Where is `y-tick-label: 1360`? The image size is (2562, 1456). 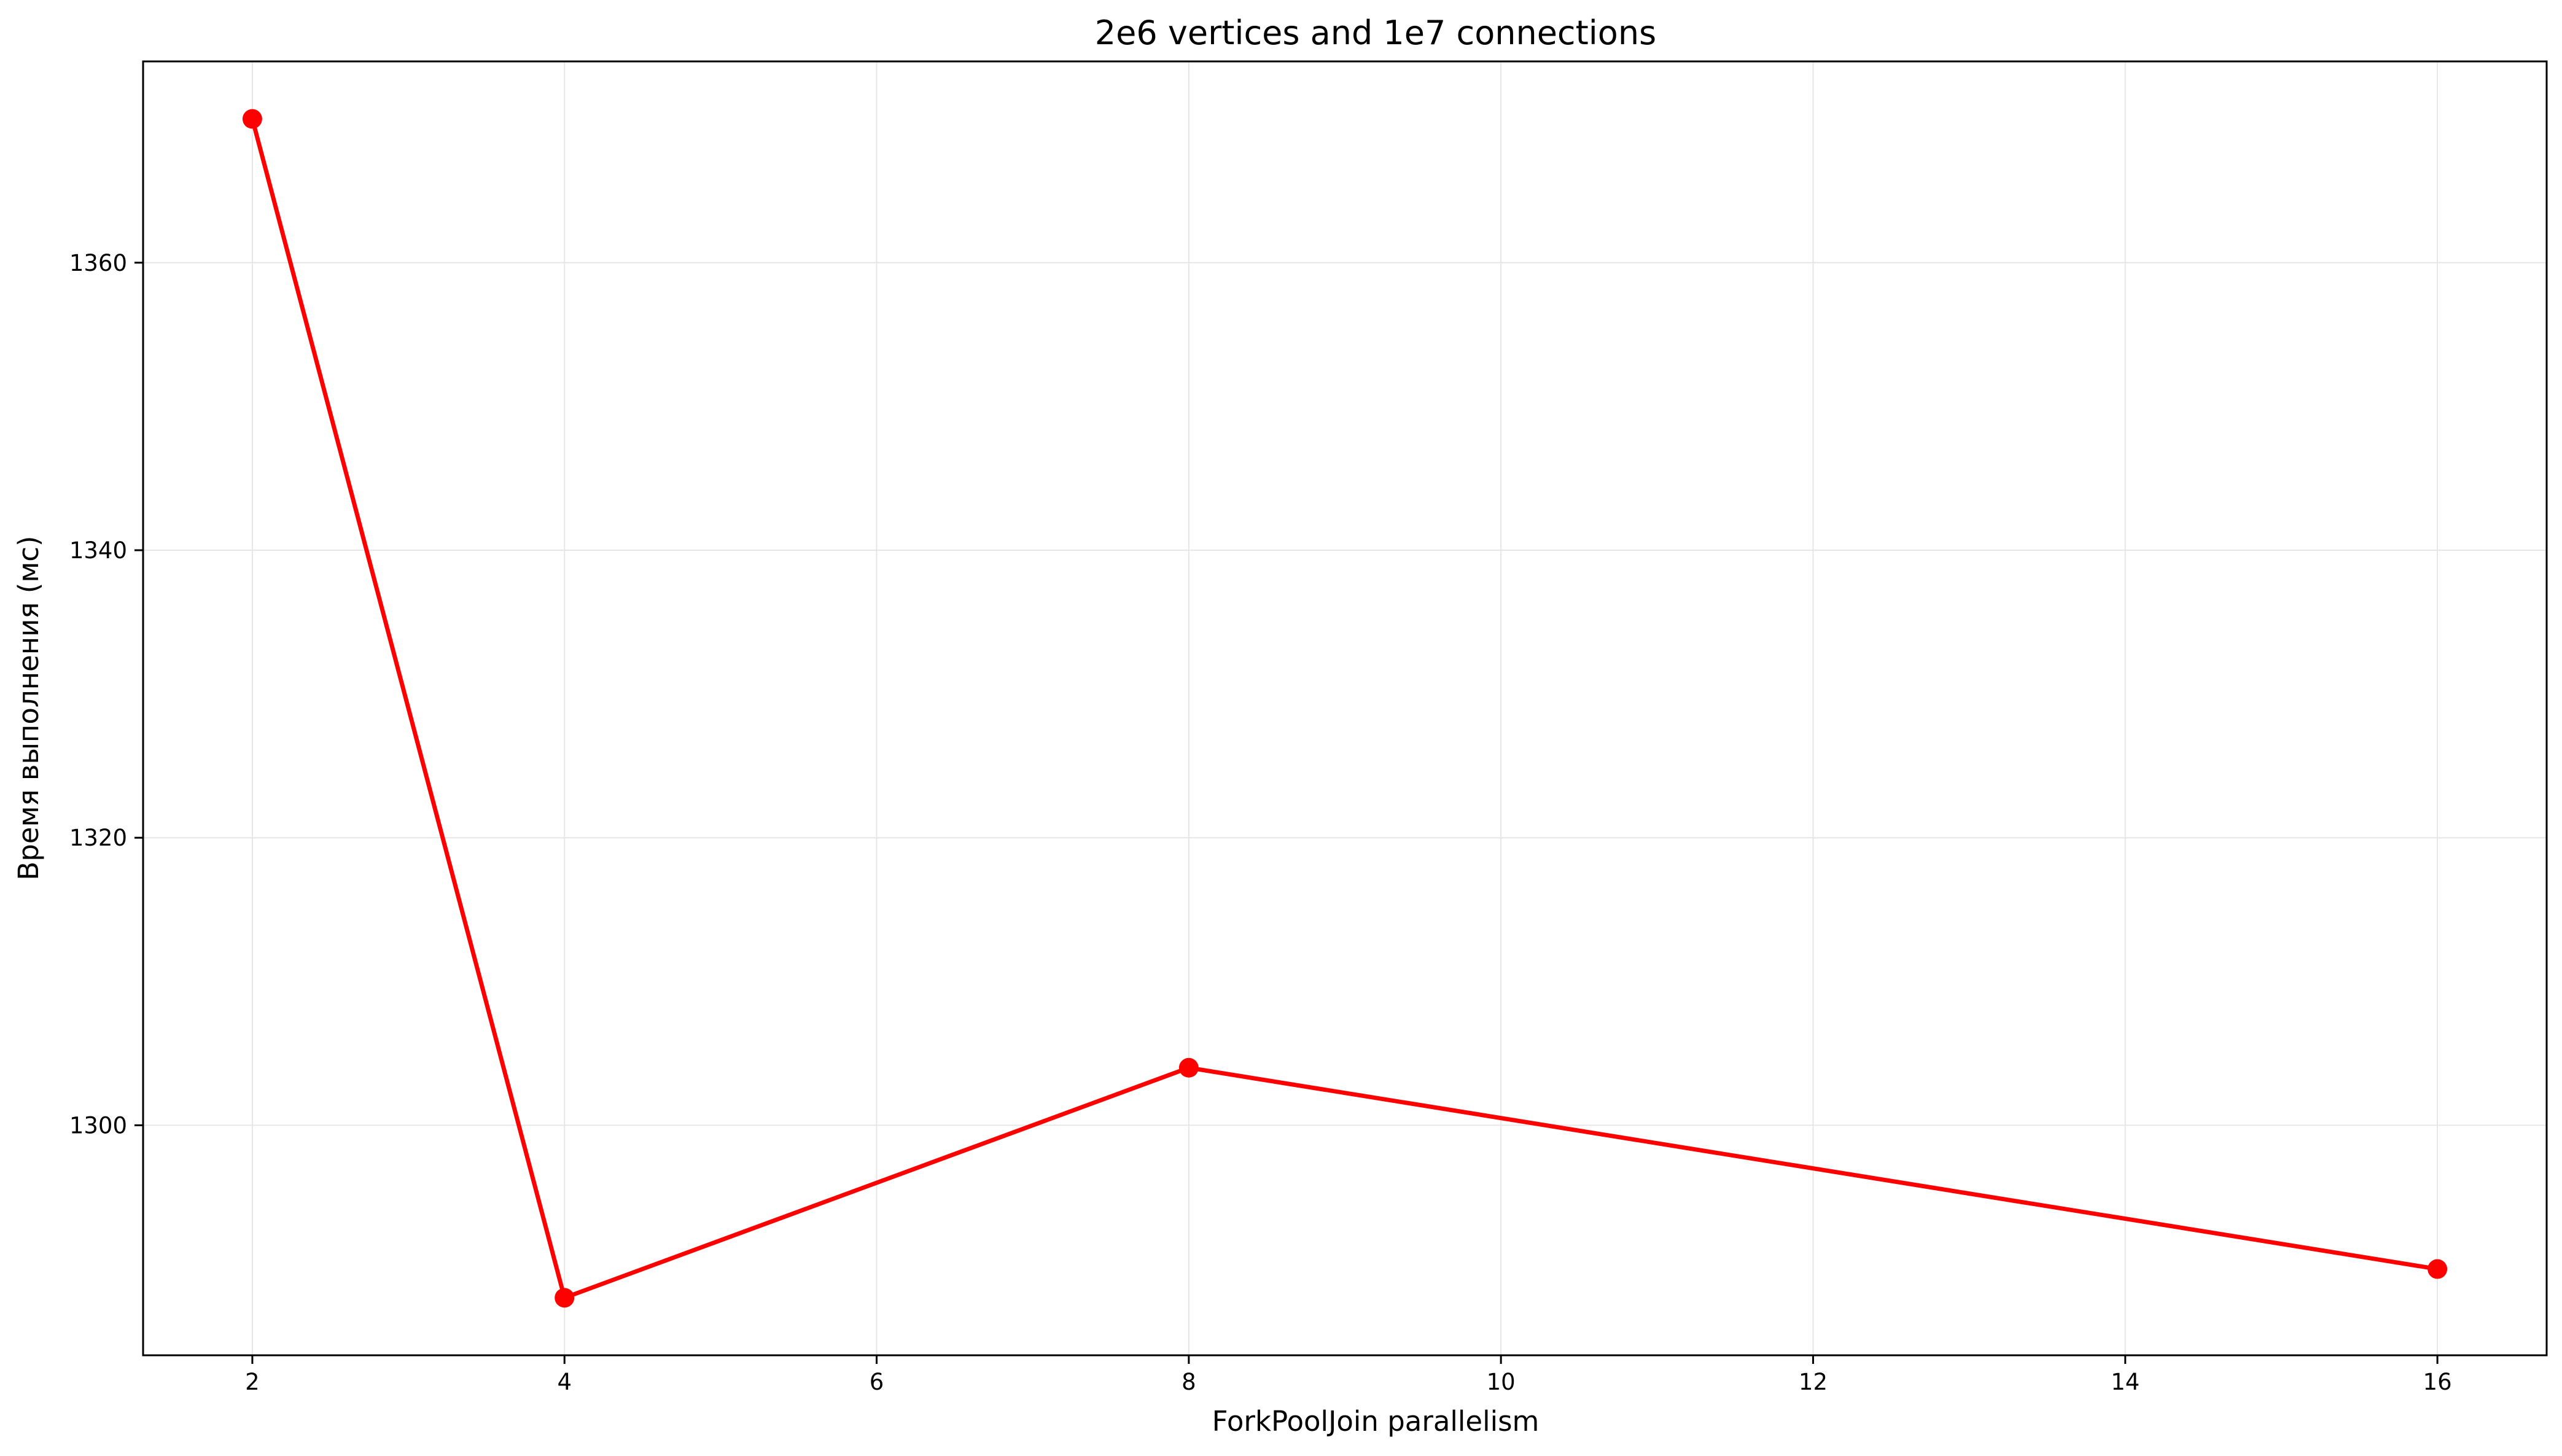
y-tick-label: 1360 is located at coordinates (98, 263).